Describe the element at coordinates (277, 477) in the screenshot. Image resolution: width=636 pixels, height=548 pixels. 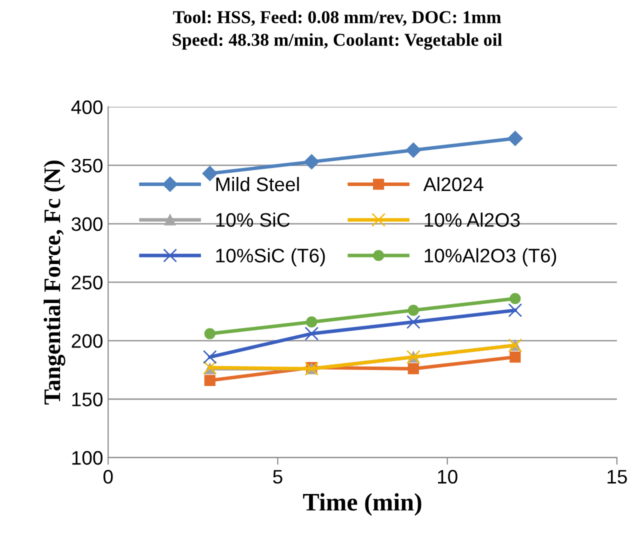
I see `x-tick-label: 5` at that location.